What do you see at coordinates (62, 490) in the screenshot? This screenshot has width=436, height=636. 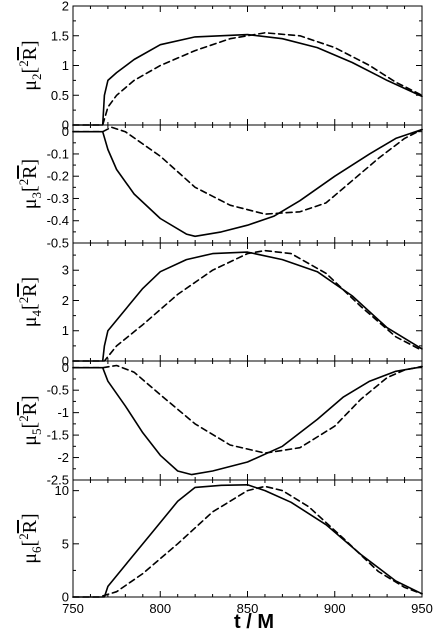 I see `y-tick-label: 10` at bounding box center [62, 490].